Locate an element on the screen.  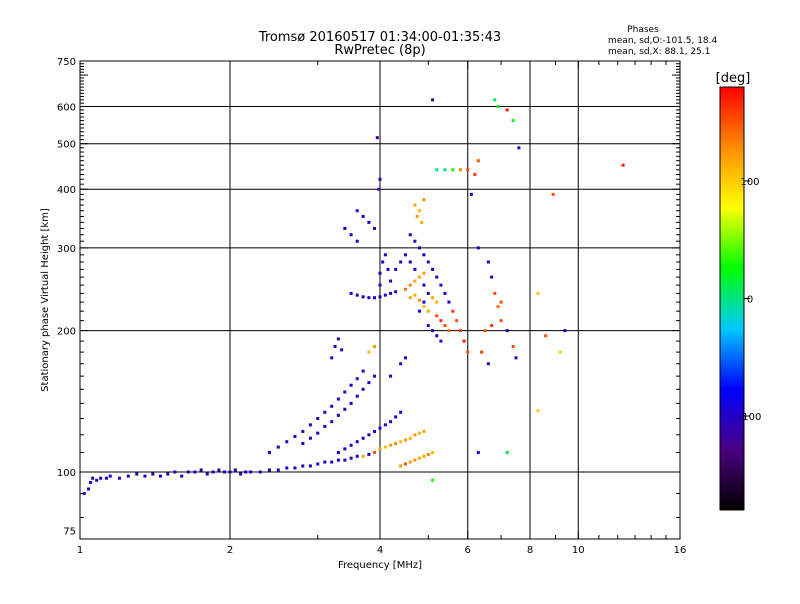
x-tick-label: 10 is located at coordinates (578, 550).